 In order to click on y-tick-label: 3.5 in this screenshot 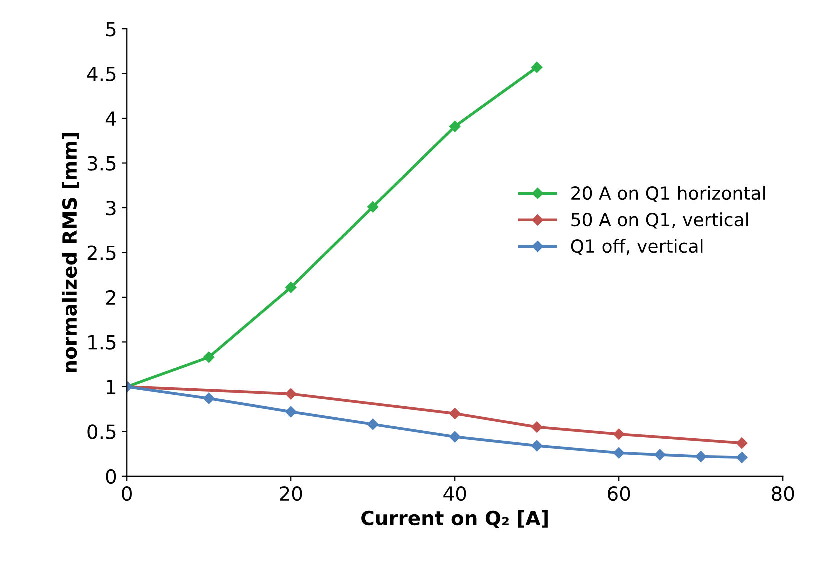, I will do `click(102, 163)`.